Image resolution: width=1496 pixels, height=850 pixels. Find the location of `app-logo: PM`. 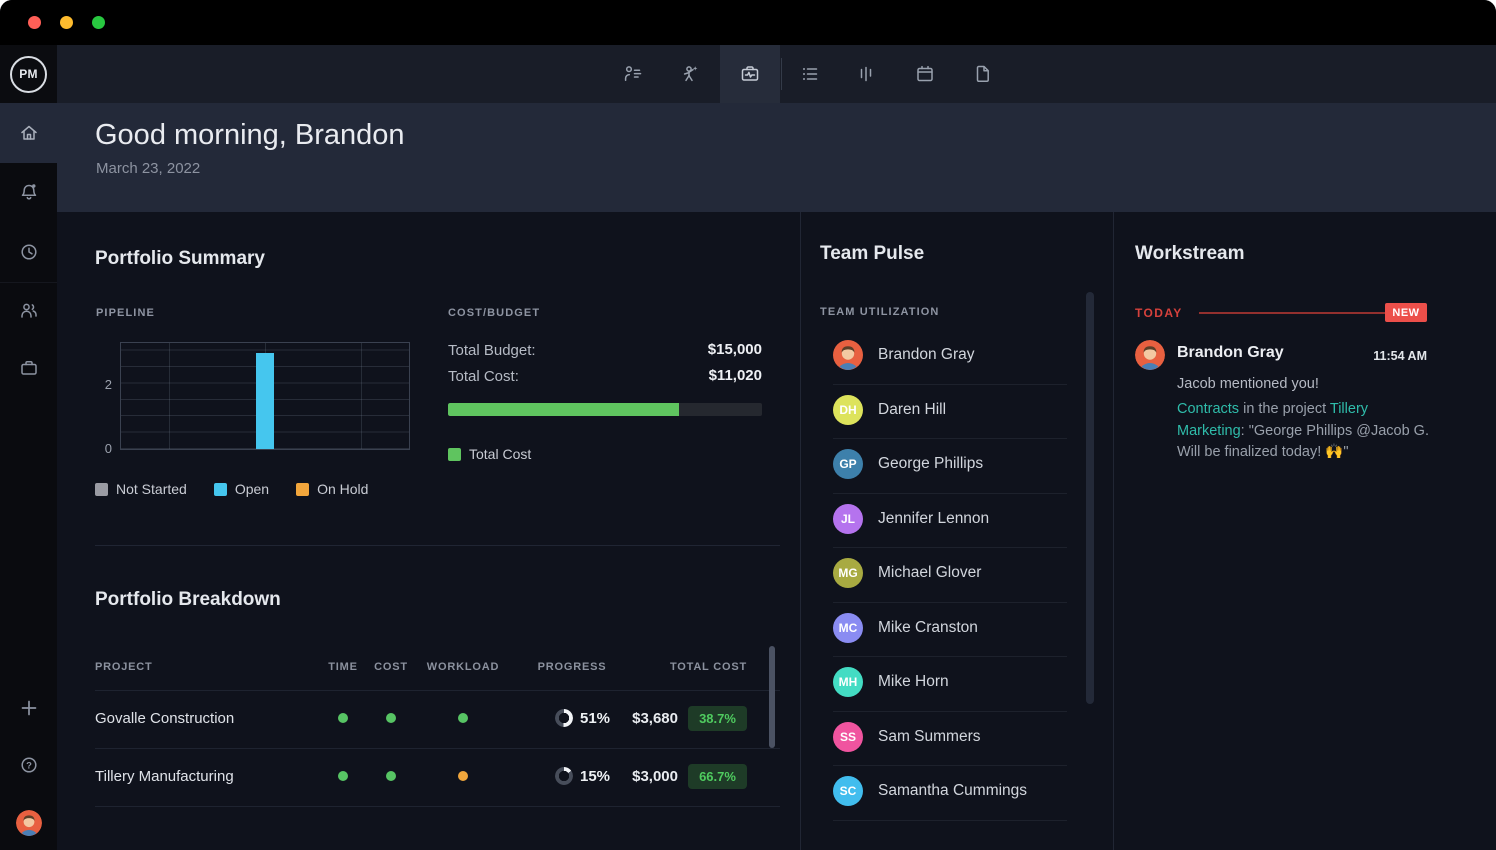

app-logo: PM is located at coordinates (28, 74).